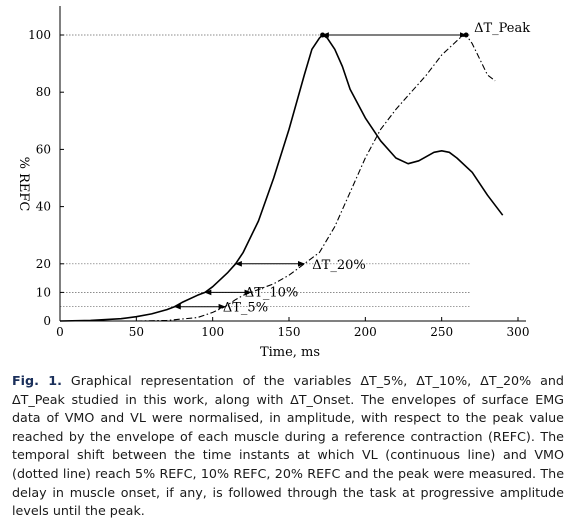 This screenshot has height=522, width=576. I want to click on y-tick-label: 100, so click(39, 35).